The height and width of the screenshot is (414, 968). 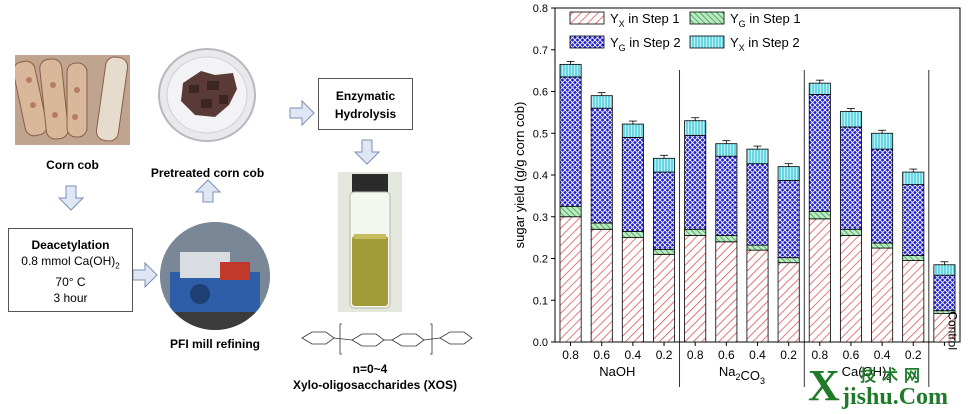 I want to click on y-tick-label: 0.2, so click(x=540, y=260).